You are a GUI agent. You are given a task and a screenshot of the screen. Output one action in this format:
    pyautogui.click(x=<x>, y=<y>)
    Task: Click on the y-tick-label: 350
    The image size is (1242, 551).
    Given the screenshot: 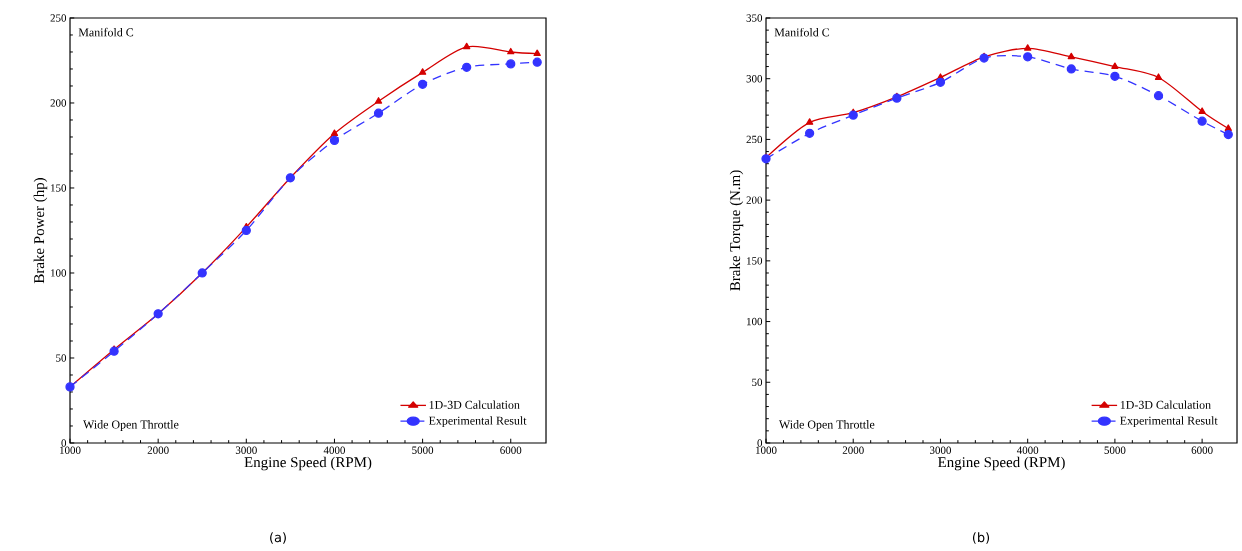 What is the action you would take?
    pyautogui.click(x=754, y=18)
    